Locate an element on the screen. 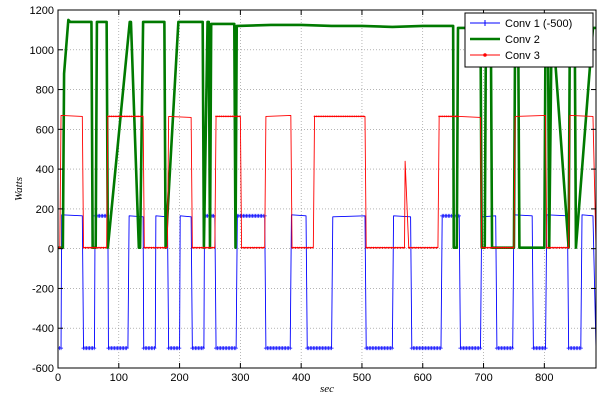 This screenshot has width=599, height=401. x-tick-label: 700 is located at coordinates (483, 378).